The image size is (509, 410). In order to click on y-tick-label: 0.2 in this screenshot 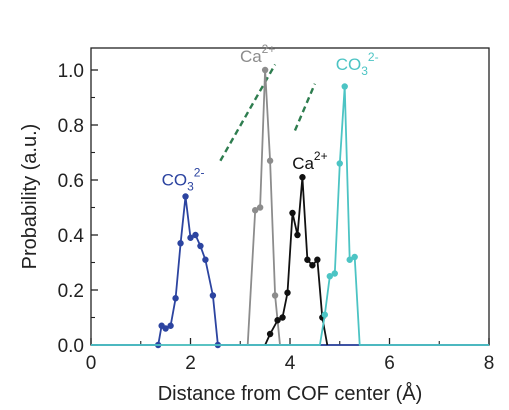, I will do `click(71, 291)`.